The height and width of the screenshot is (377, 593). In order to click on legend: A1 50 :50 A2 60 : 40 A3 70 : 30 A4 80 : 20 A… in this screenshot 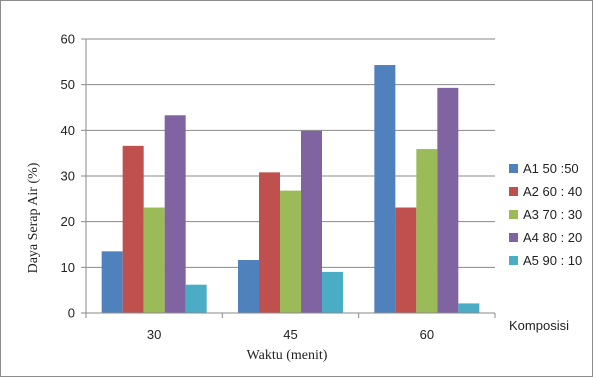, I will do `click(545, 214)`.